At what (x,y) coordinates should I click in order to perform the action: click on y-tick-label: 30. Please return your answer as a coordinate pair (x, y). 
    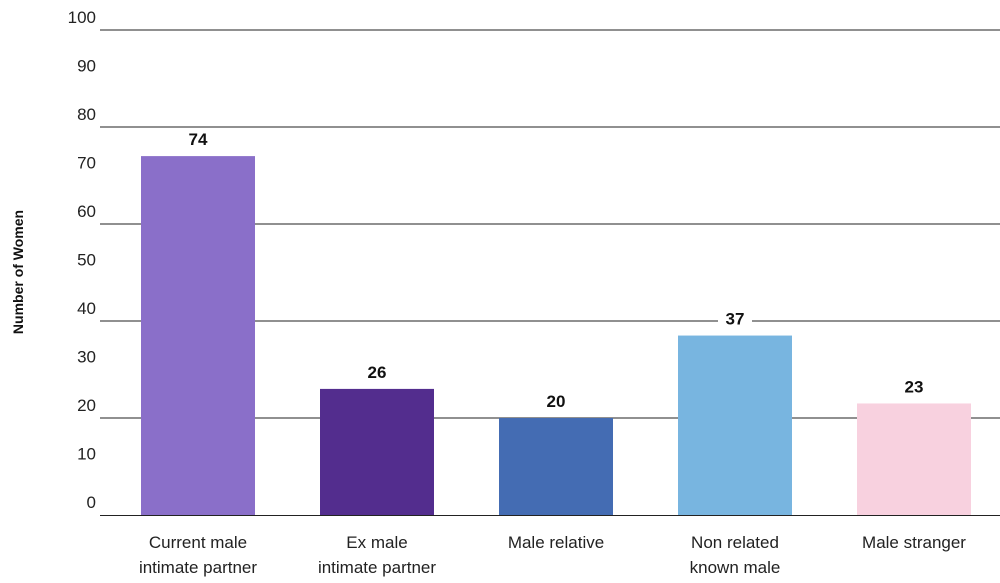
    Looking at the image, I should click on (86, 357).